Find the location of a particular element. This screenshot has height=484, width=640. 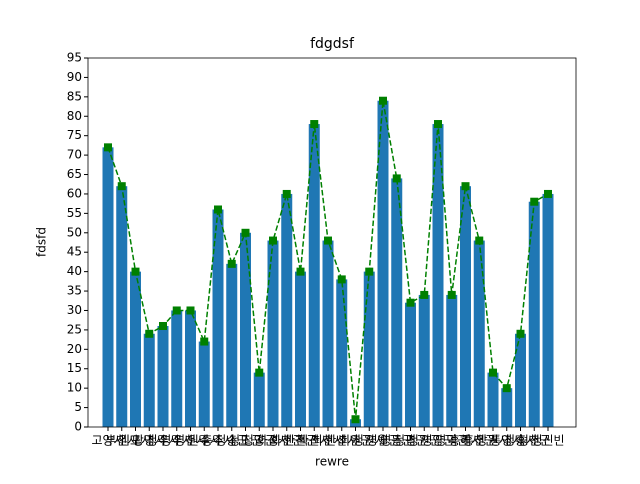

y-tick-label: 20 is located at coordinates (74, 349).